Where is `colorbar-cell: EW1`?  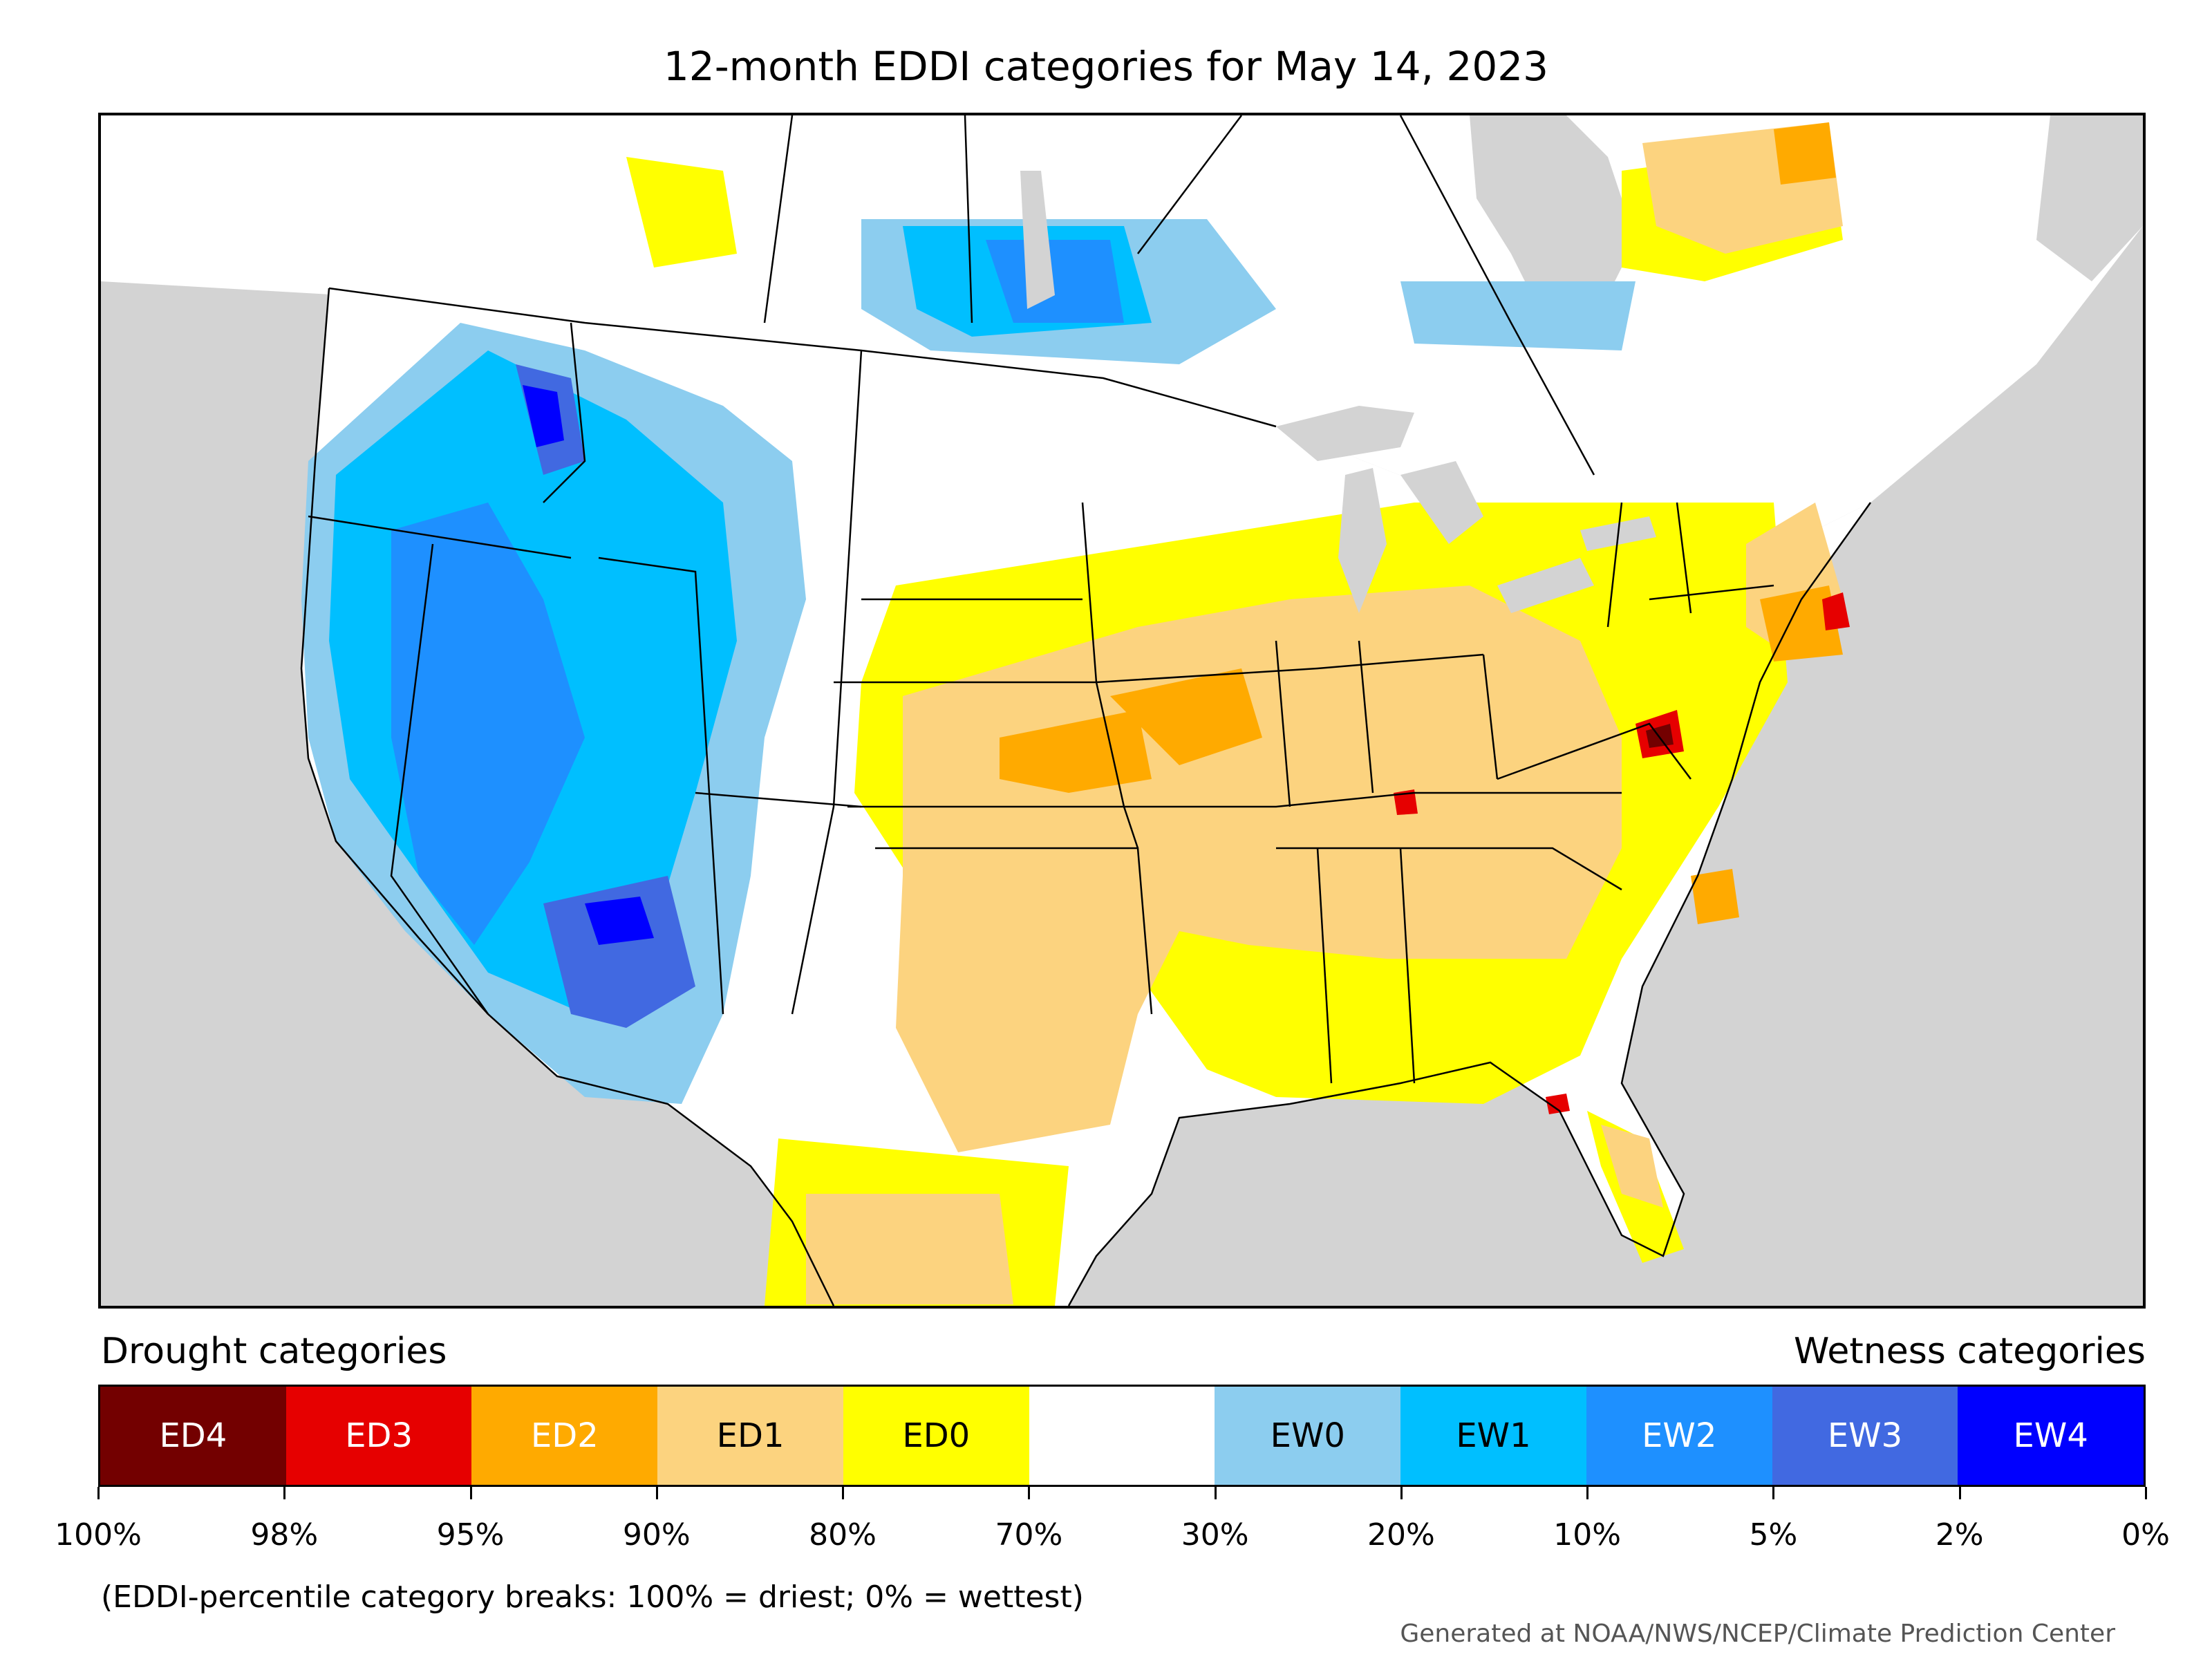 colorbar-cell: EW1 is located at coordinates (1493, 1436).